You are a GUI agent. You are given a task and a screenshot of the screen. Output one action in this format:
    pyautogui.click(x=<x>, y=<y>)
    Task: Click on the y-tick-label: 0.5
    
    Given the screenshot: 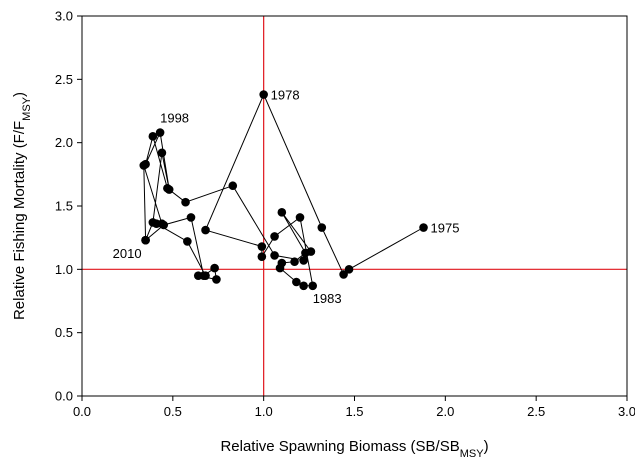 What is the action you would take?
    pyautogui.click(x=64, y=332)
    